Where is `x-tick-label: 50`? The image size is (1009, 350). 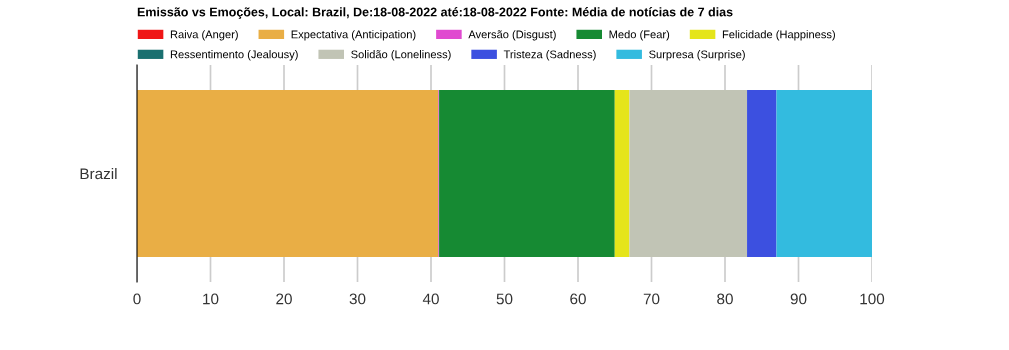
x-tick-label: 50 is located at coordinates (504, 299).